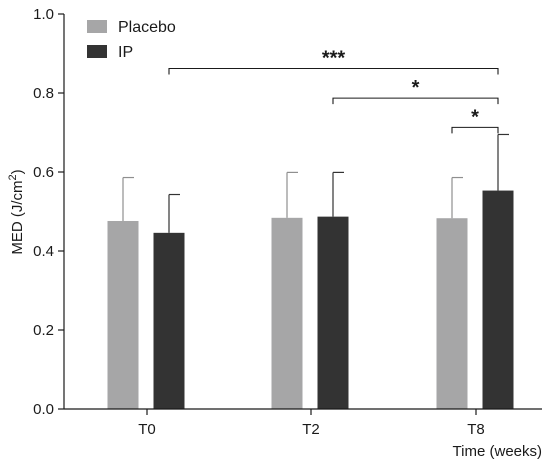 The width and height of the screenshot is (550, 467). Describe the element at coordinates (43, 251) in the screenshot. I see `y-tick-label: 0.4` at that location.